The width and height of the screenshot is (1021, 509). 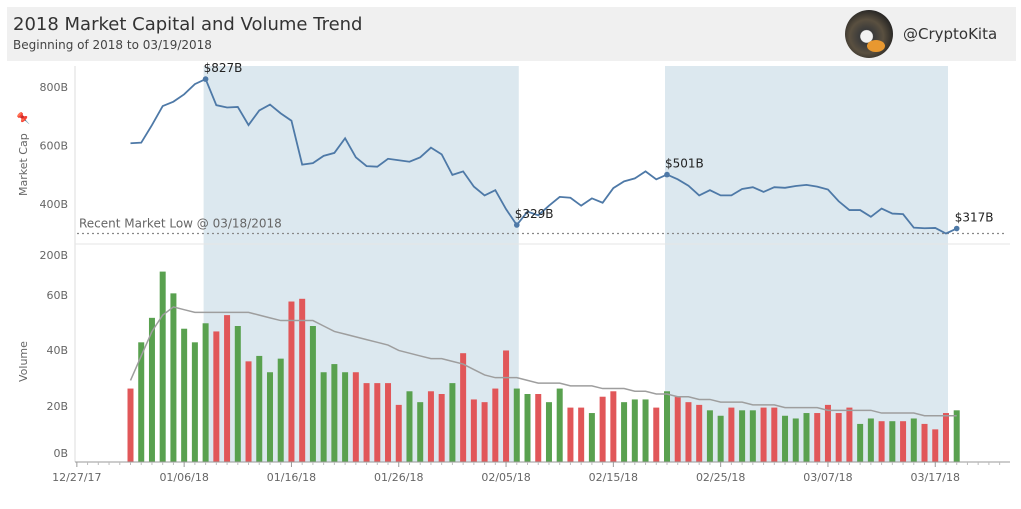 I want to click on annotation-label: $501B, so click(x=684, y=164).